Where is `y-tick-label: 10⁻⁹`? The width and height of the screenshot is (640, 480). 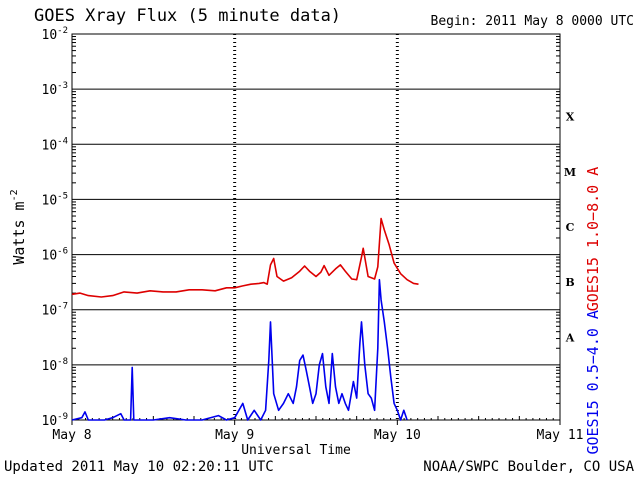 y-tick-label: 10⁻⁹ is located at coordinates (55, 420).